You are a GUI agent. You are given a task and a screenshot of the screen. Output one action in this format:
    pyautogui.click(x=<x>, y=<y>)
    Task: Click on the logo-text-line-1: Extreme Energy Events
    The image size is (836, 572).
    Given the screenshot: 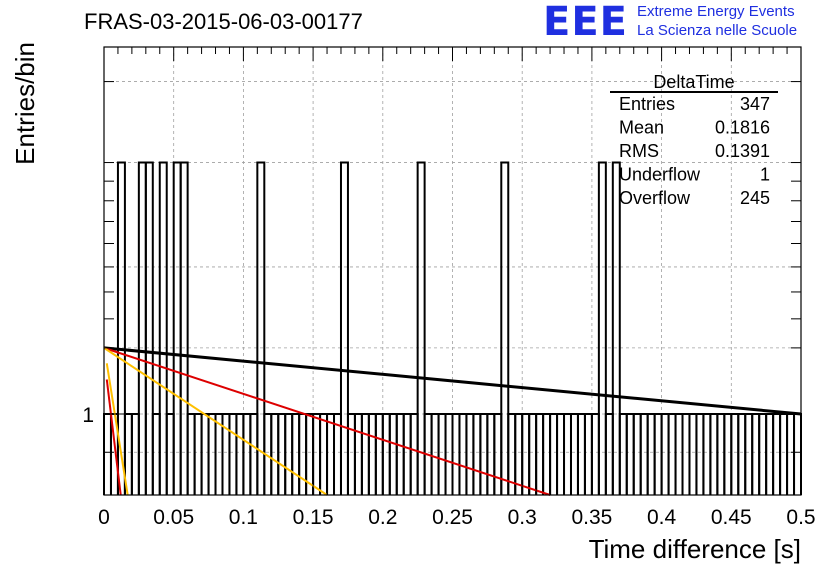 What is the action you would take?
    pyautogui.click(x=716, y=11)
    